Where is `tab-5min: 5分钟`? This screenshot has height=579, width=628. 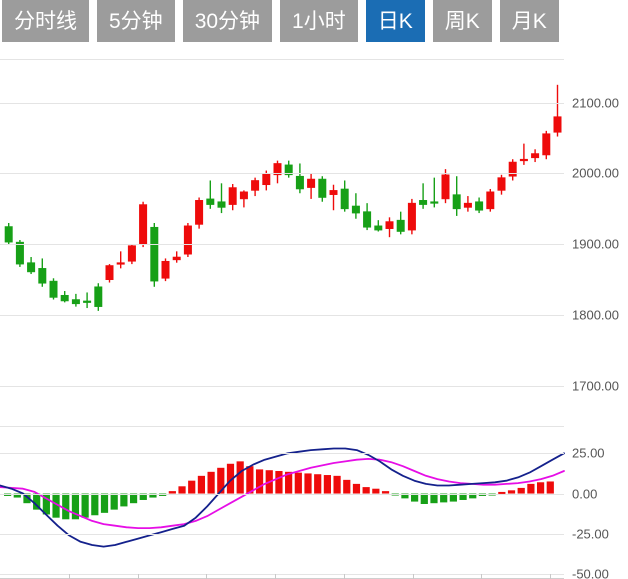
tab-5min: 5分钟 is located at coordinates (136, 21).